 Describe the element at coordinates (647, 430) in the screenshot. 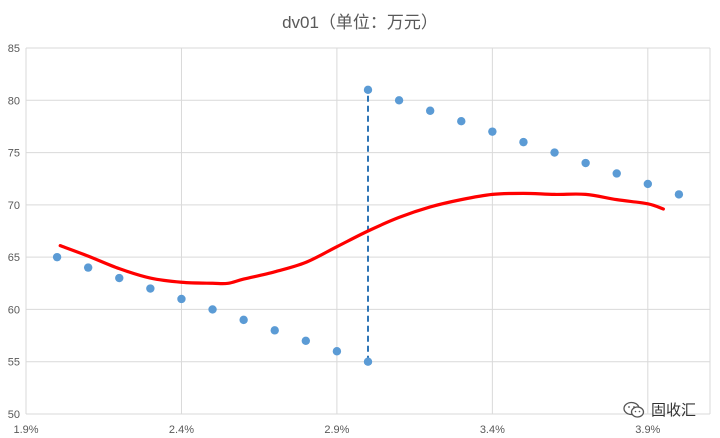

I see `x-tick-label: 3.9%` at that location.